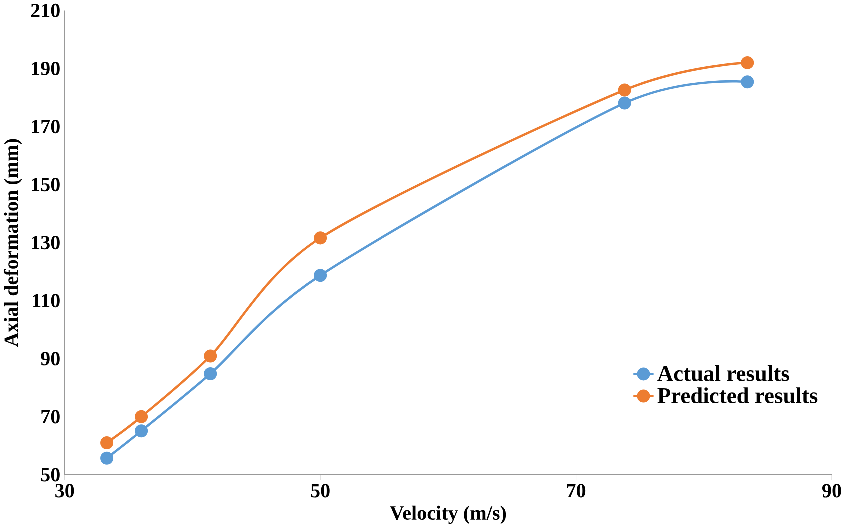 The width and height of the screenshot is (846, 528). Describe the element at coordinates (46, 243) in the screenshot. I see `y-tick-label: 130` at that location.